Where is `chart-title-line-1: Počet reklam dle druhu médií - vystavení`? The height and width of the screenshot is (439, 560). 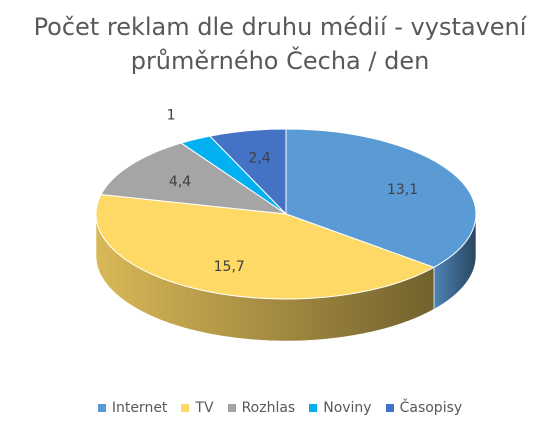 chart-title-line-1: Počet reklam dle druhu médií - vystavení is located at coordinates (280, 27).